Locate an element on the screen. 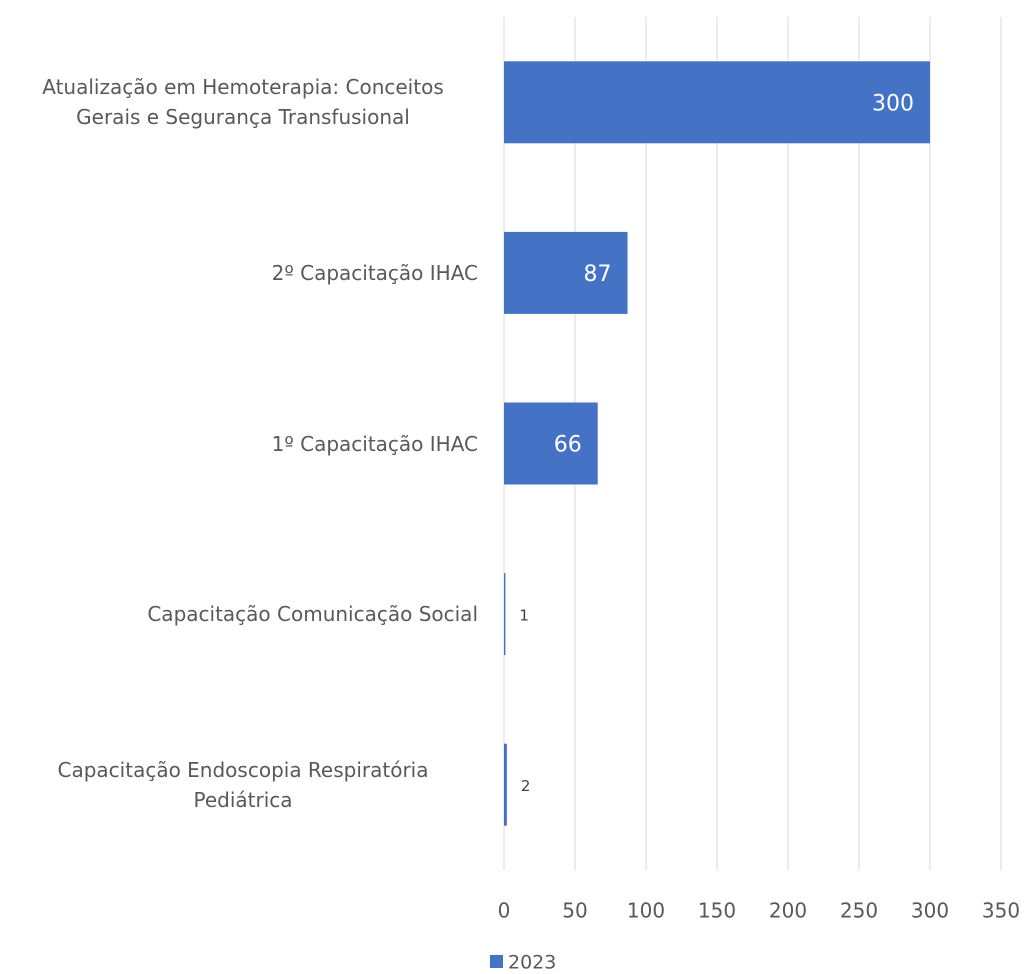 The width and height of the screenshot is (1026, 974). x-tick-label: 0 is located at coordinates (504, 911).